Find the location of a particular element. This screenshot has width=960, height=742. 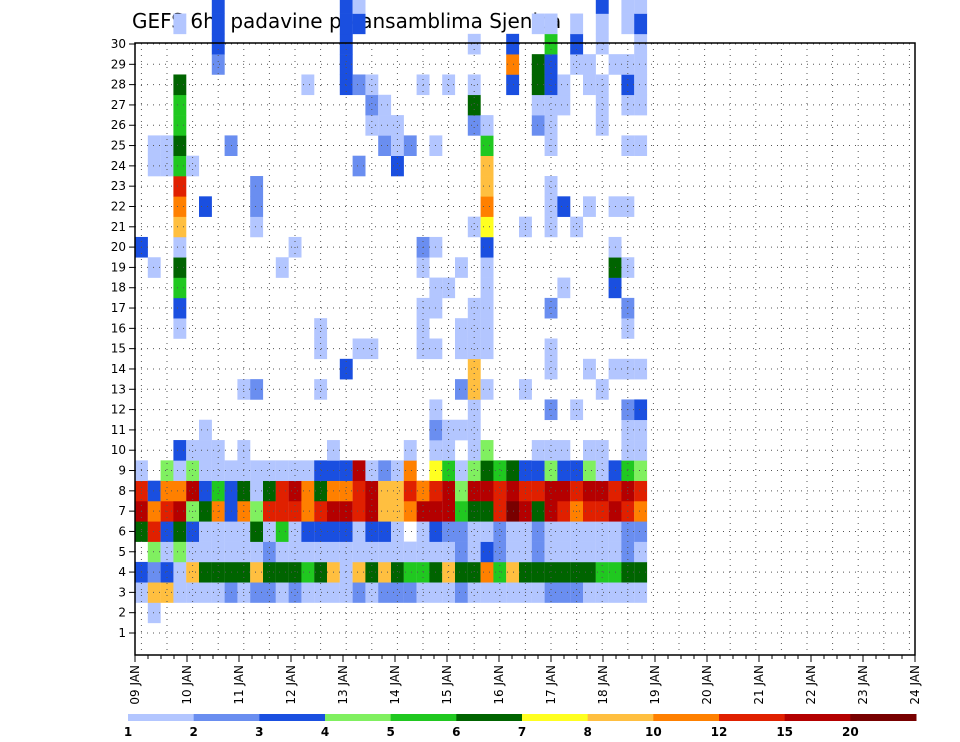

y-tick-label: 10 is located at coordinates (118, 450).